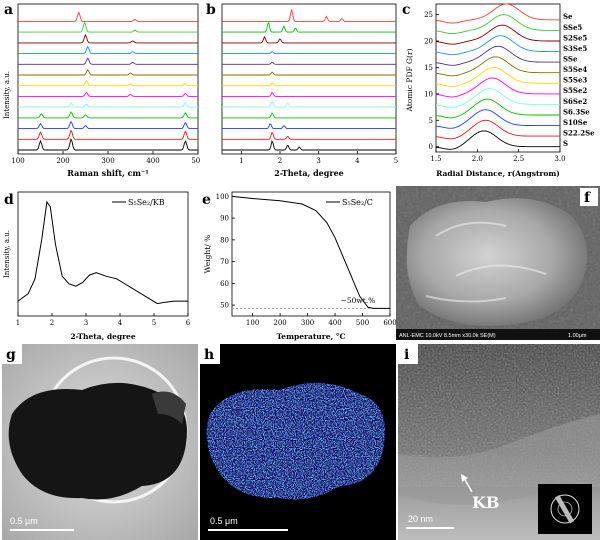  What do you see at coordinates (518, 159) in the screenshot?
I see `x-tick-label: 2.5` at bounding box center [518, 159].